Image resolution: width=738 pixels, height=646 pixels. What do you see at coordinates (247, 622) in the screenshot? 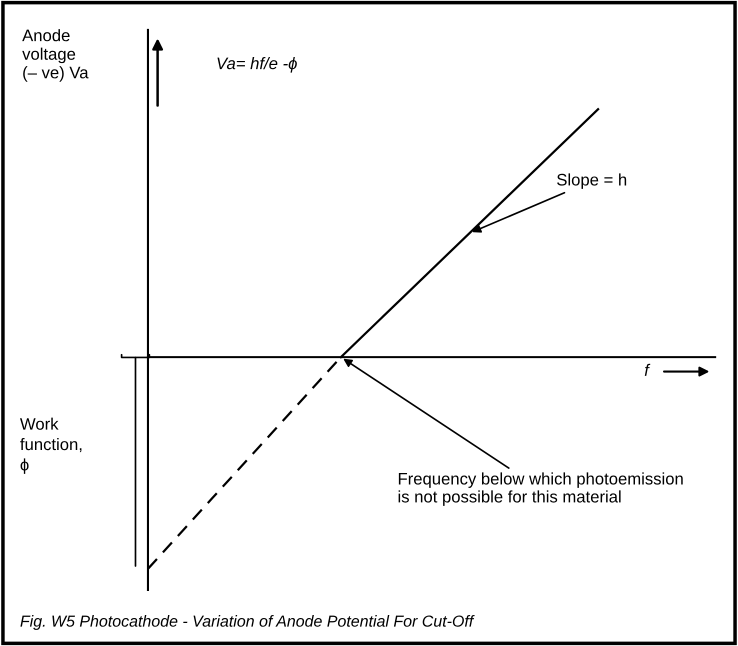
I see `caption: Fig. W5 Photocathode - Variation of Anode Potential For Cut-Off` at bounding box center [247, 622].